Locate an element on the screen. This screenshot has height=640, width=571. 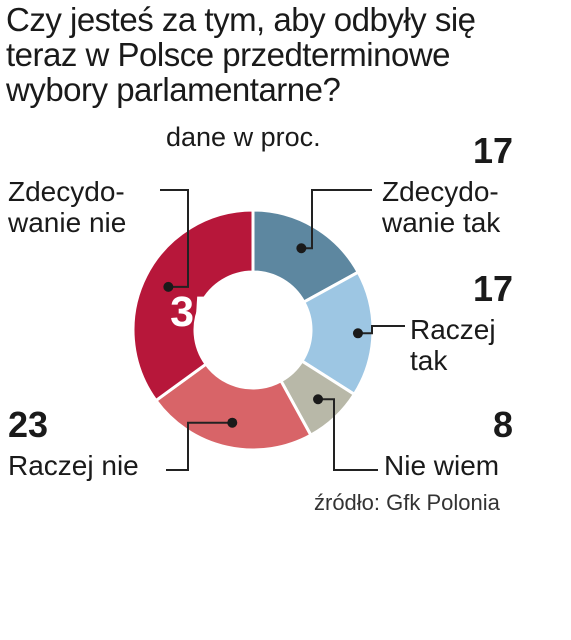
value-raczej-tak: 17 is located at coordinates (492, 288).